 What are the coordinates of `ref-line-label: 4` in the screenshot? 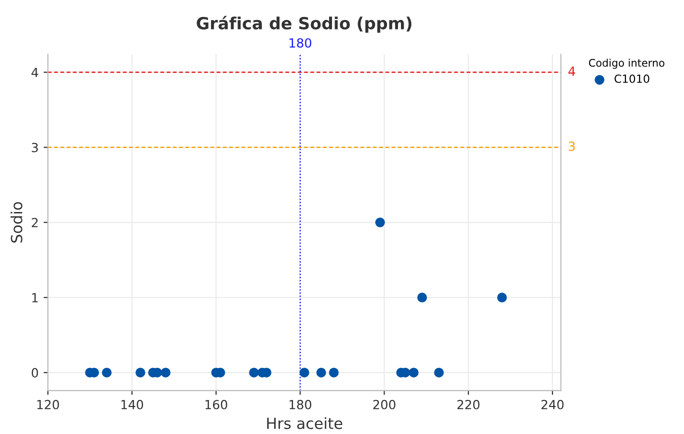 It's located at (572, 71).